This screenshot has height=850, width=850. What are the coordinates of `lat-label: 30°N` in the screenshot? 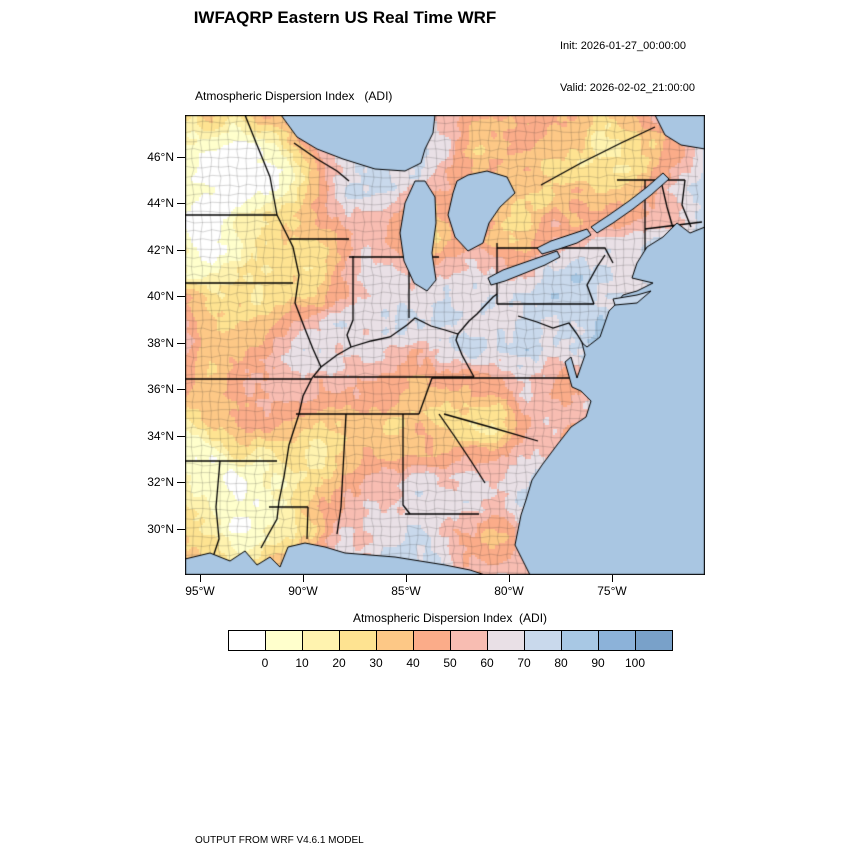 It's located at (160, 529).